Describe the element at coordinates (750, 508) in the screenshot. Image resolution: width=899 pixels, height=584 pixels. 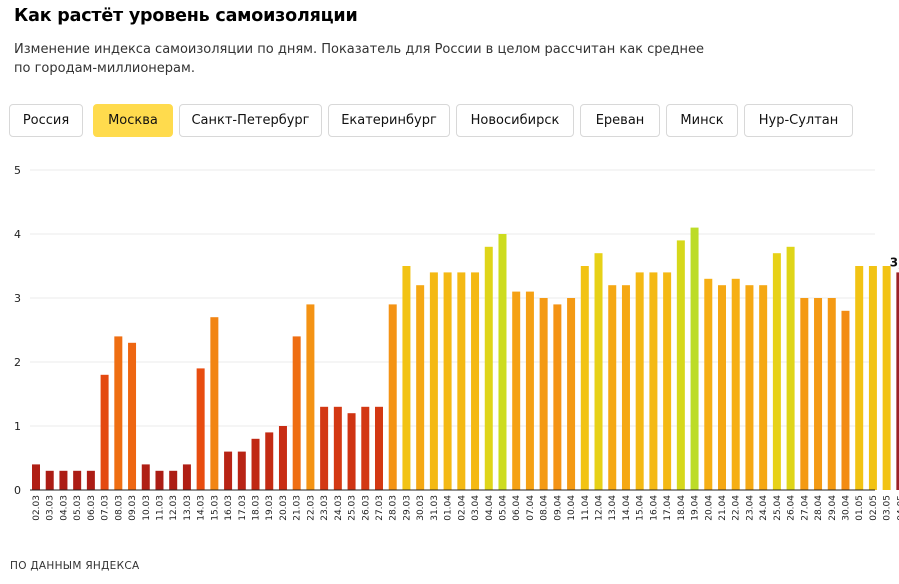
I see `x-tick-label: 23.04` at that location.